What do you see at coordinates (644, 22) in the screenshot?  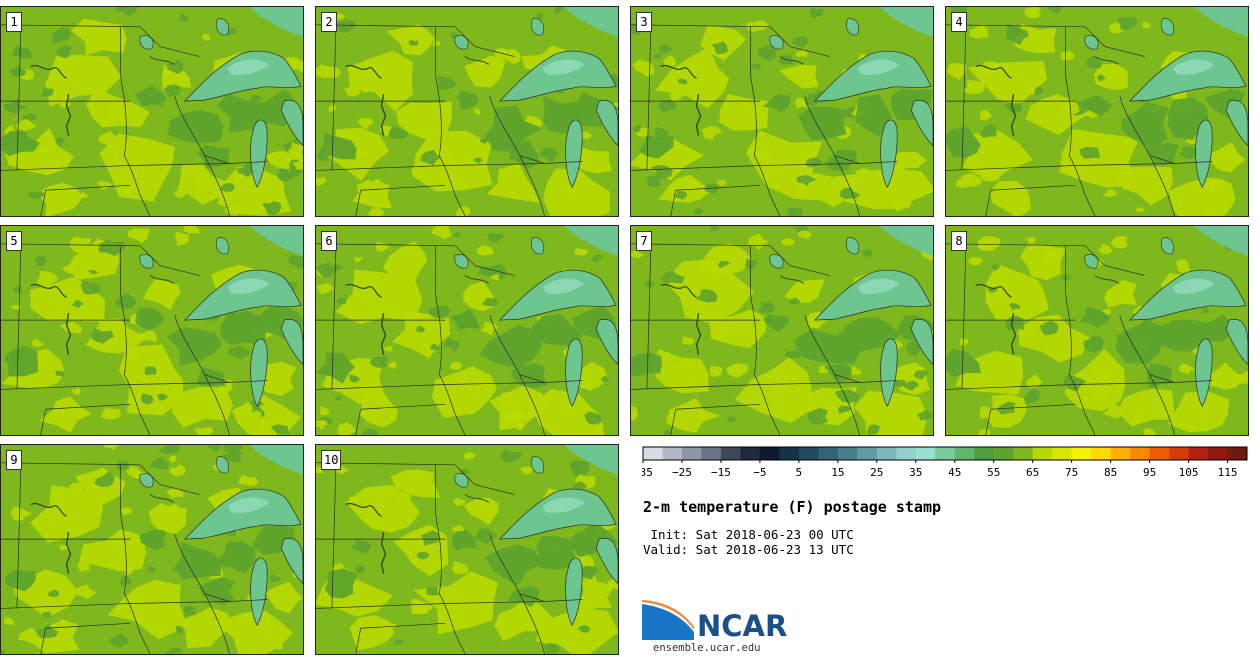 I see `panel-number: 3` at bounding box center [644, 22].